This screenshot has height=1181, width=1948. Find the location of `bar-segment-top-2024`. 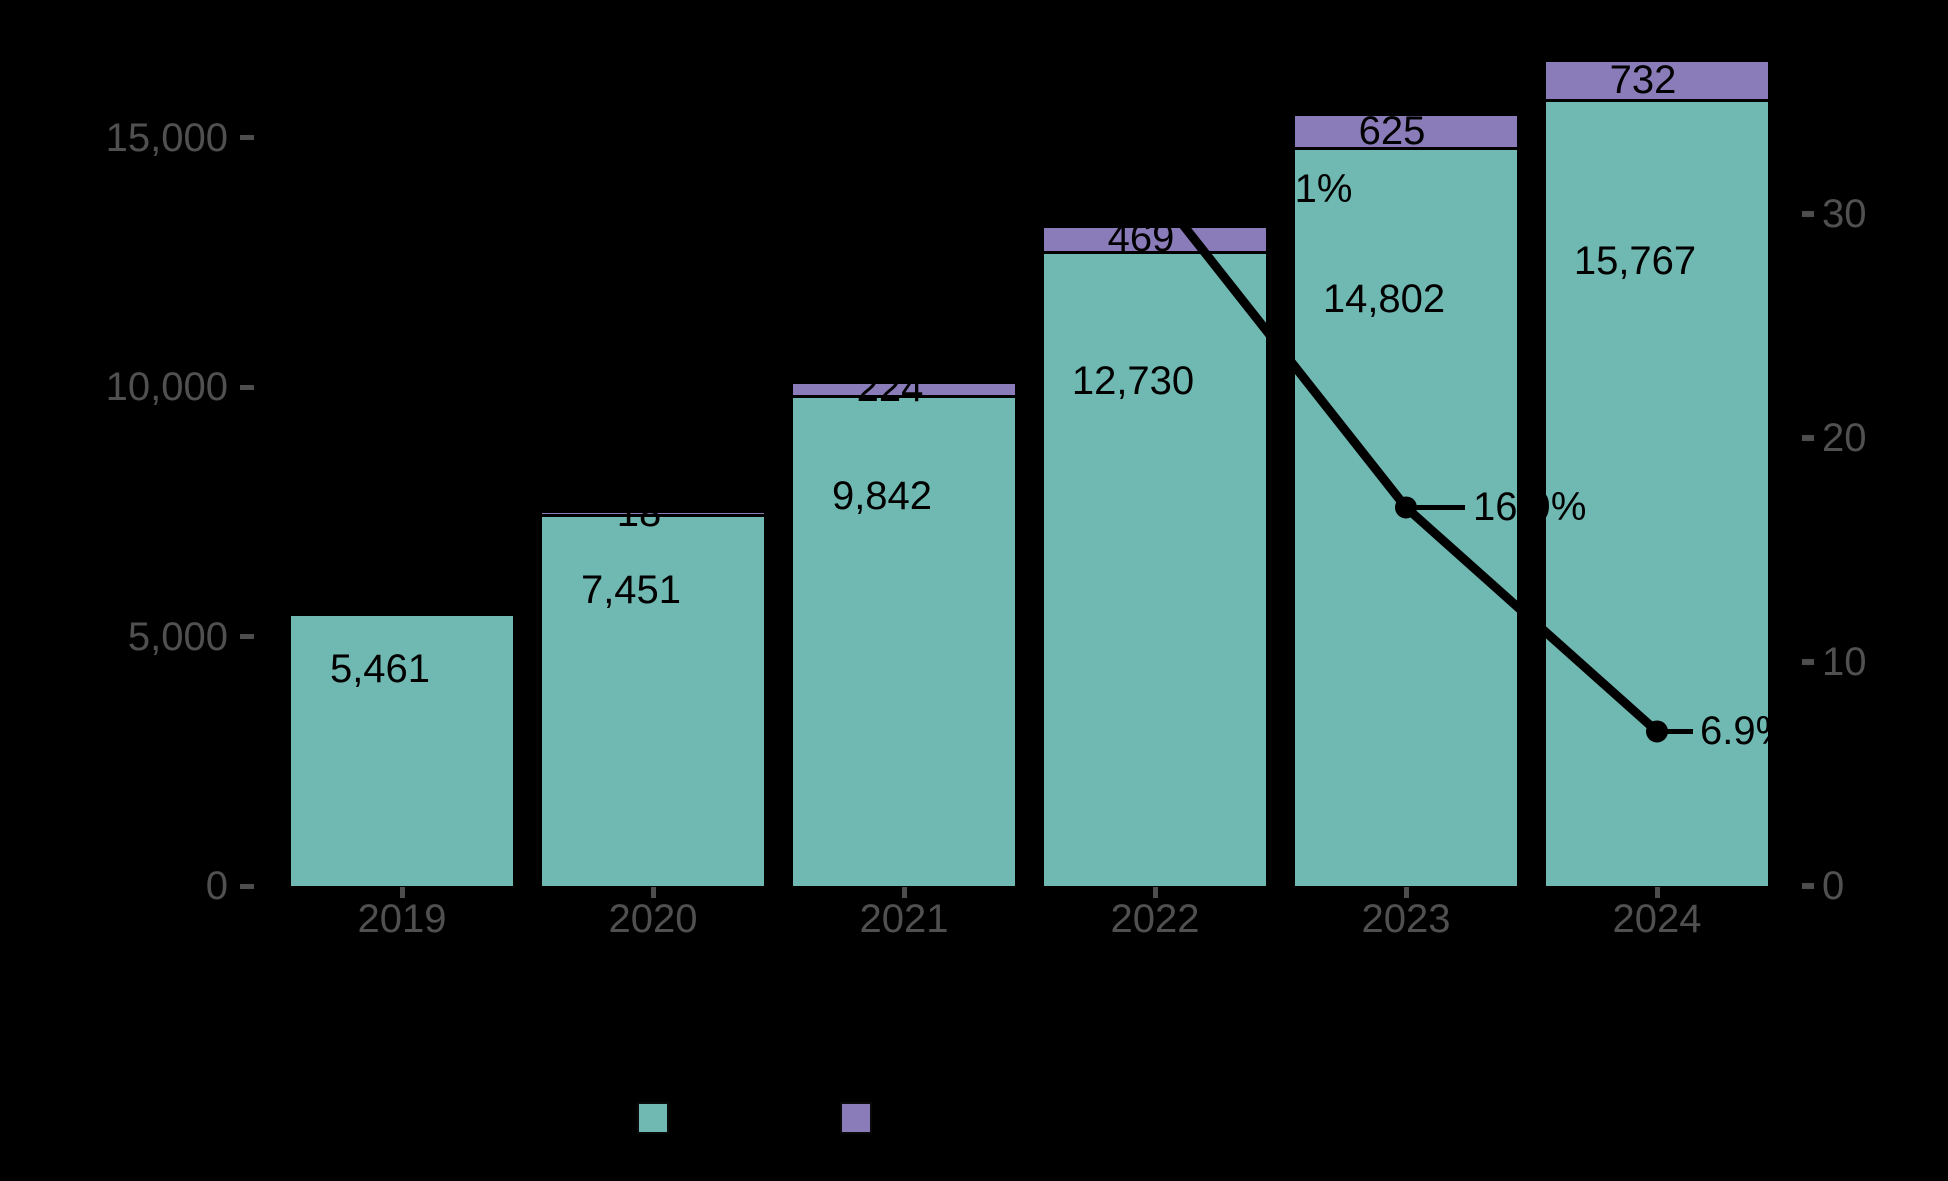

bar-segment-top-2024 is located at coordinates (1657, 81).